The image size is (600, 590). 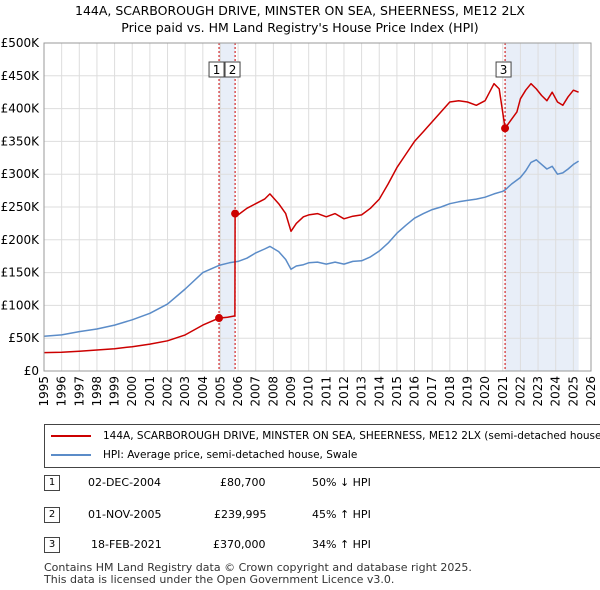 I want to click on x-tick-label: 2010, so click(x=309, y=391).